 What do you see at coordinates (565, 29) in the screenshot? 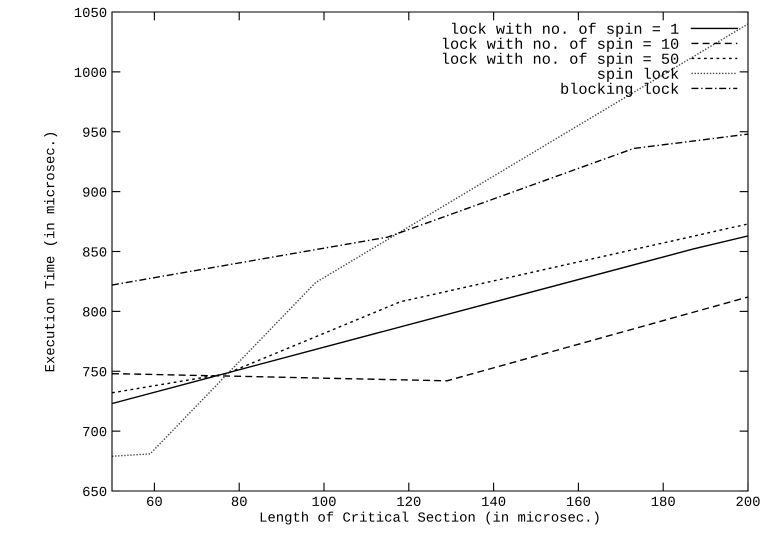
I see `legend-label: lock with no. of spin = 1` at bounding box center [565, 29].